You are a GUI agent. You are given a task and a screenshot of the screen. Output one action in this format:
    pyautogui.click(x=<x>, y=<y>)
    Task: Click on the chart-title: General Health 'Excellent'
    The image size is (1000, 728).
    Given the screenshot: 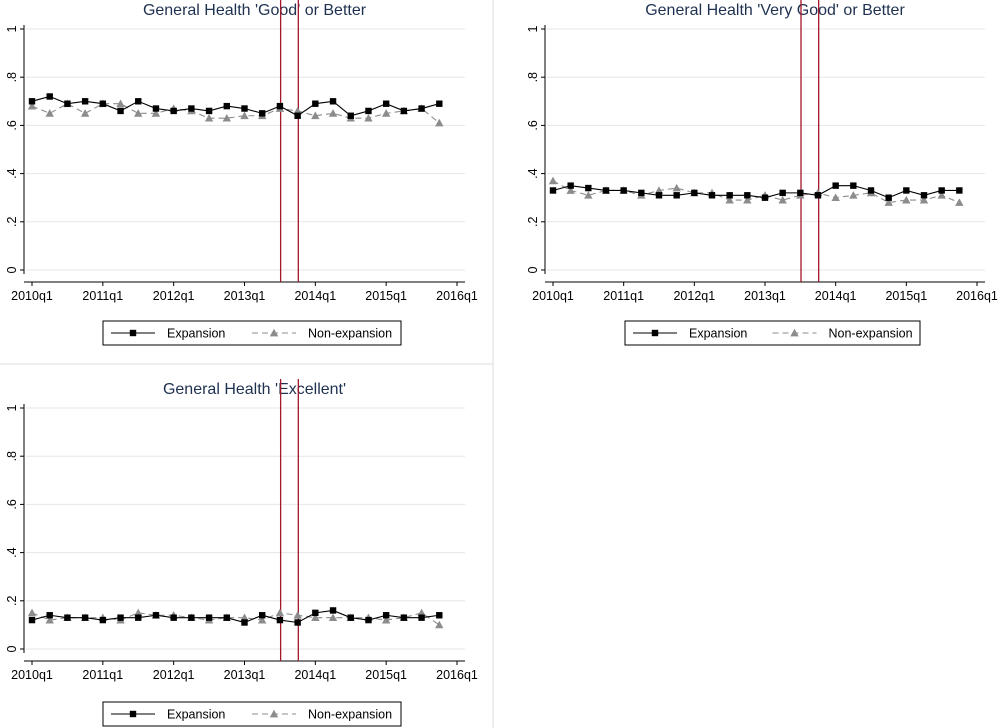 What is the action you would take?
    pyautogui.click(x=254, y=389)
    